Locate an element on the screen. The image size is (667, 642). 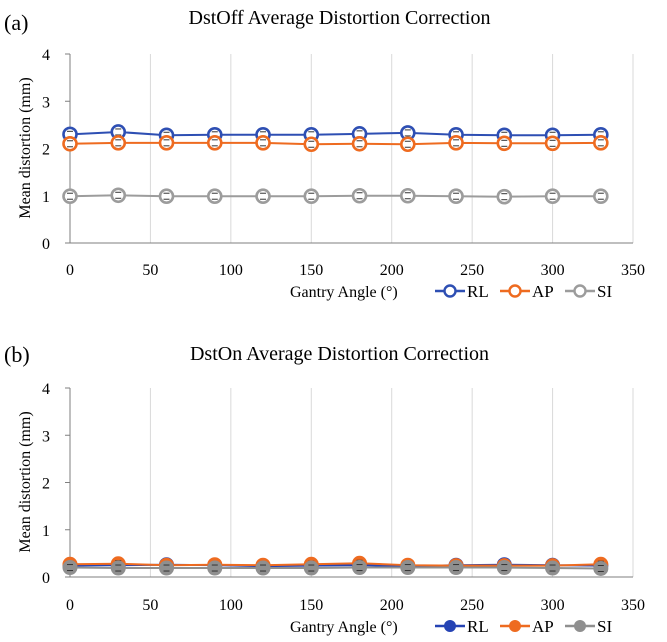
x-tick-label: 100 is located at coordinates (231, 605).